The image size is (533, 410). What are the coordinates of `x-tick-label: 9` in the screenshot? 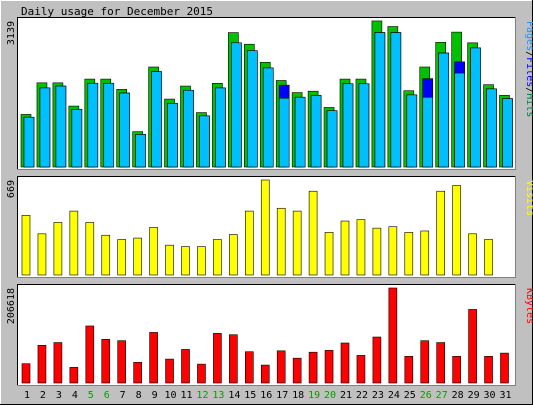 It's located at (155, 395).